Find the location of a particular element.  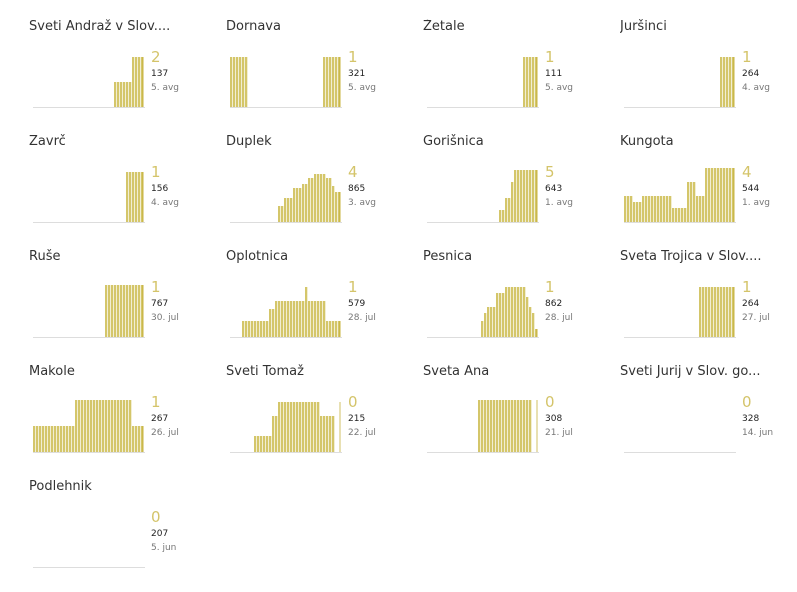

municipality-card: Podlehnik 0 207 5. jun is located at coordinates (119, 534).